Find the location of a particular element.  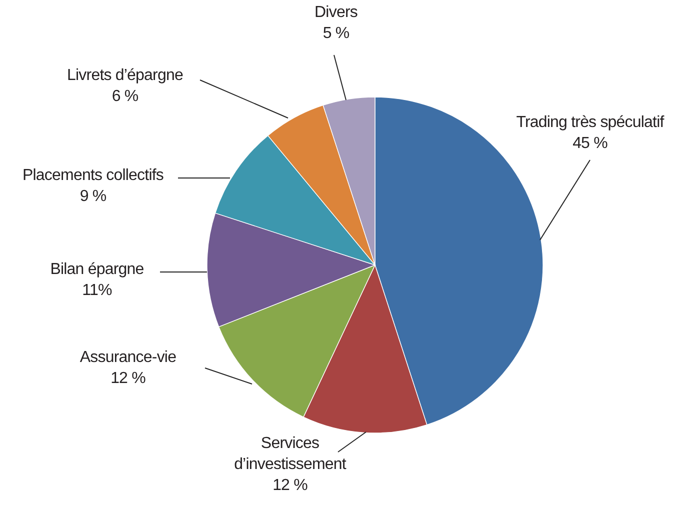

slice-label: Bilan épargne is located at coordinates (97, 269).